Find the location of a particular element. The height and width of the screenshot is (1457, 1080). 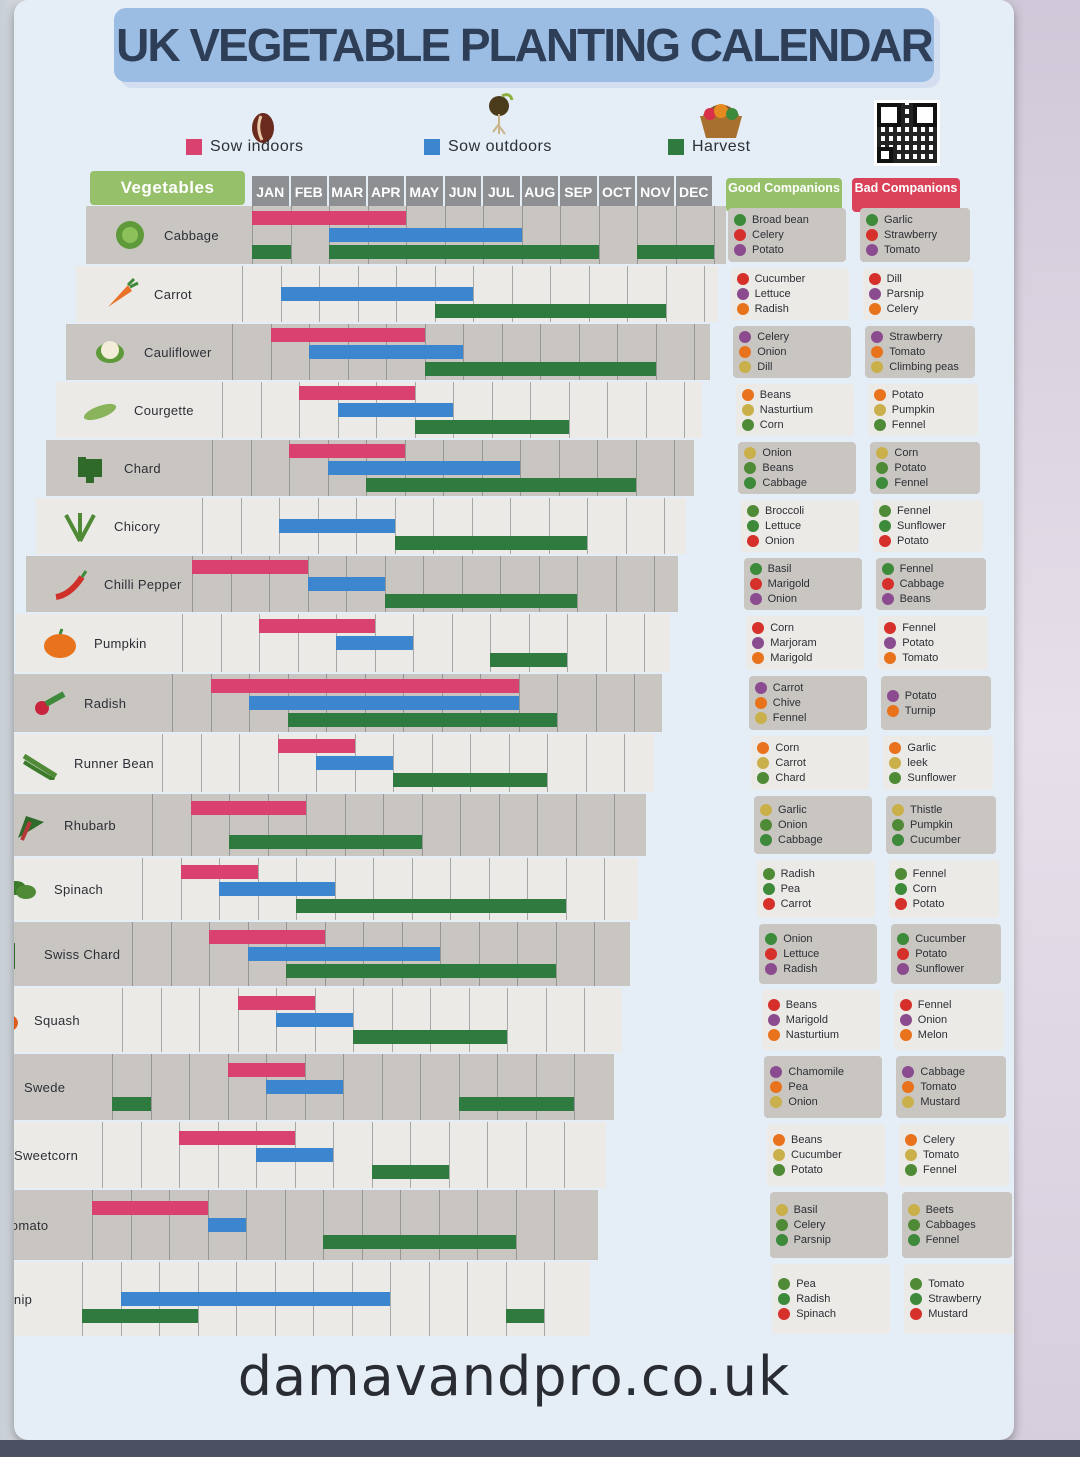

companion-name: Mustard is located at coordinates (948, 1314).